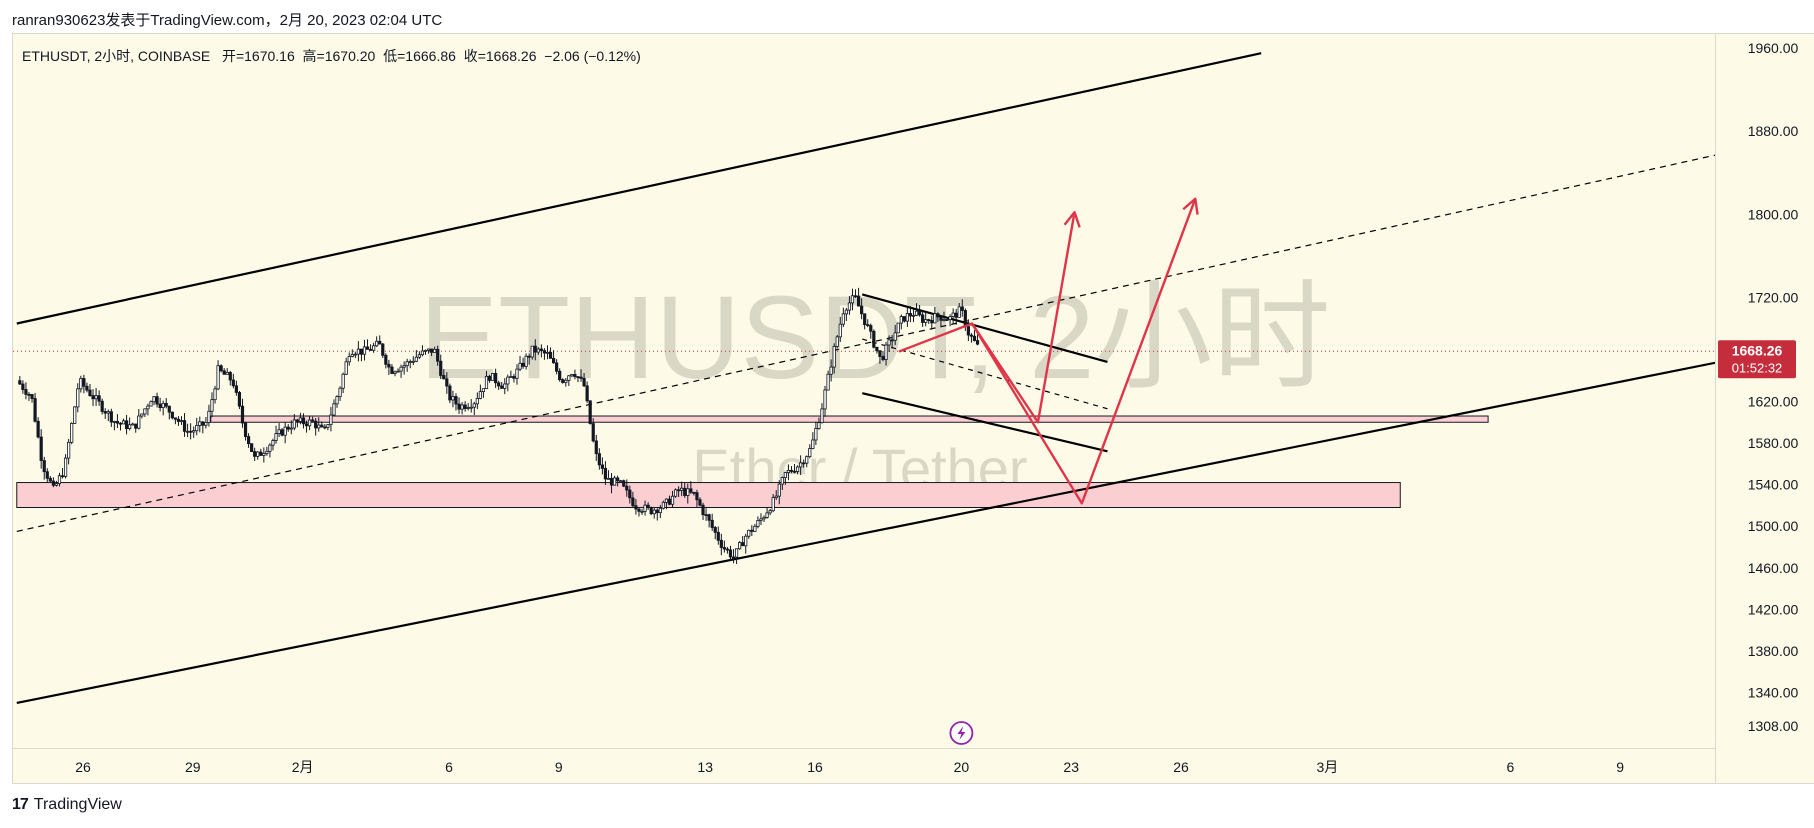 This screenshot has height=828, width=1814. What do you see at coordinates (390, 56) in the screenshot?
I see `low-label: 低` at bounding box center [390, 56].